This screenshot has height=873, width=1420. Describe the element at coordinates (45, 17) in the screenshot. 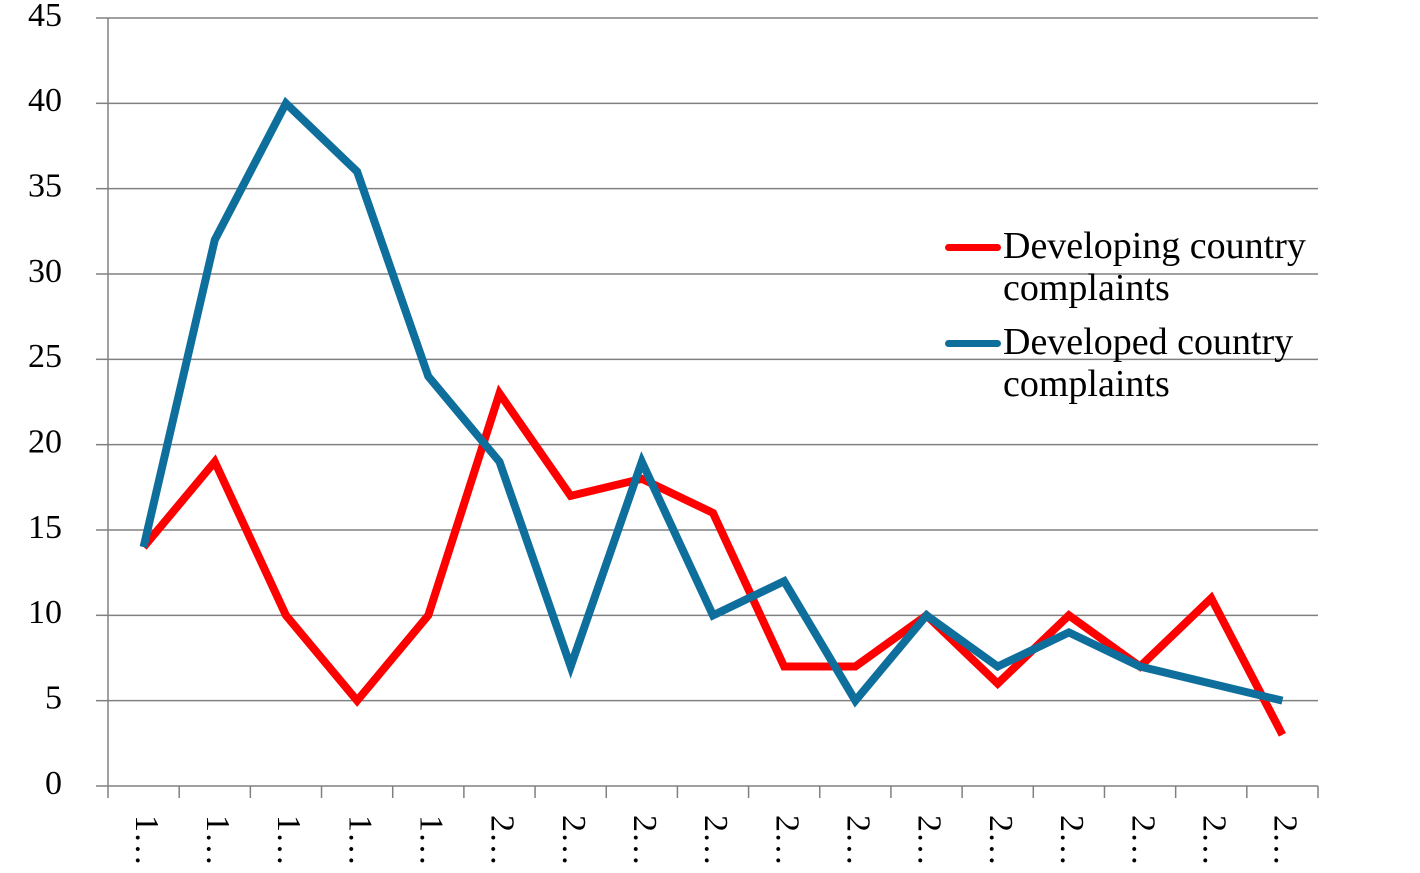

I see `y-tick-label: 45` at that location.